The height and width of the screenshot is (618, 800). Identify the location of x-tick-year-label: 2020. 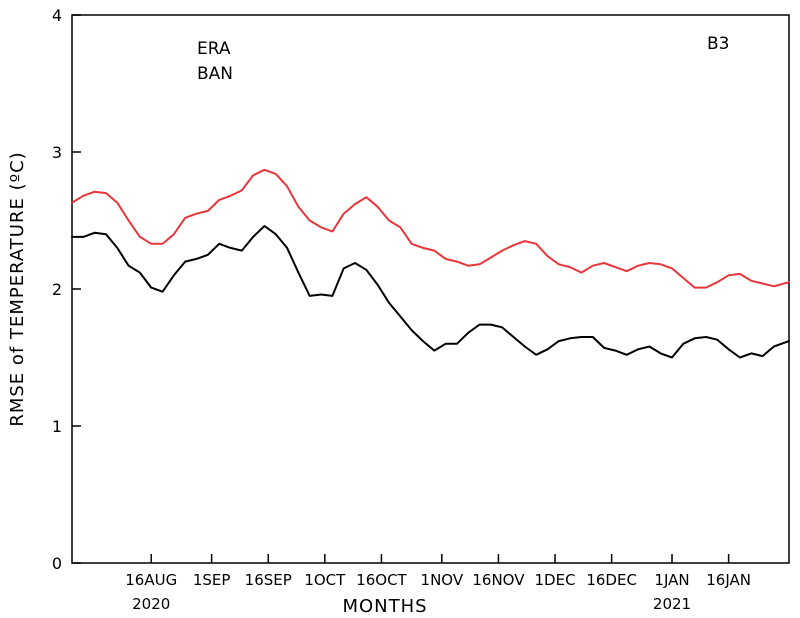
(151, 604).